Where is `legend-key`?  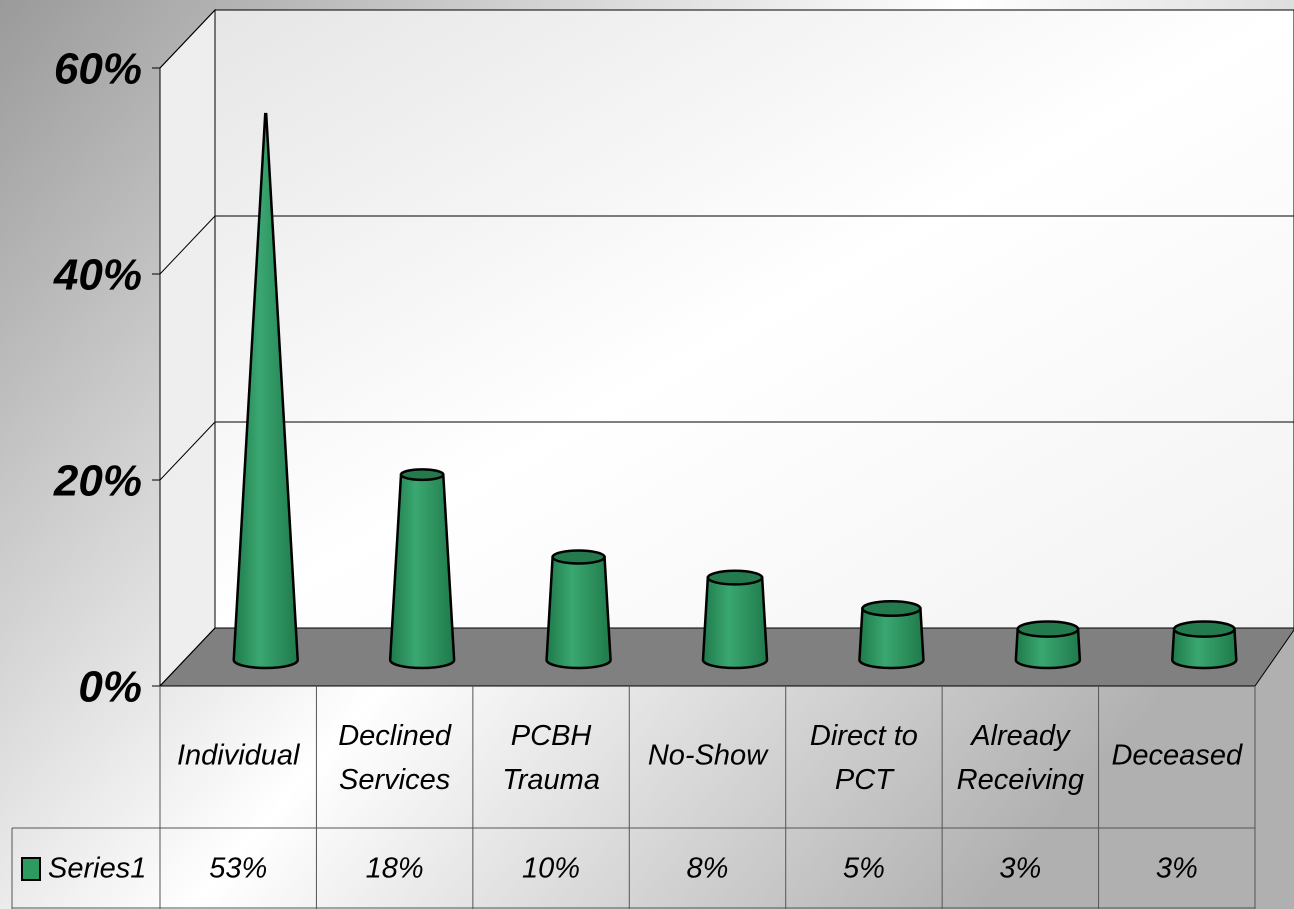 legend-key is located at coordinates (31, 869).